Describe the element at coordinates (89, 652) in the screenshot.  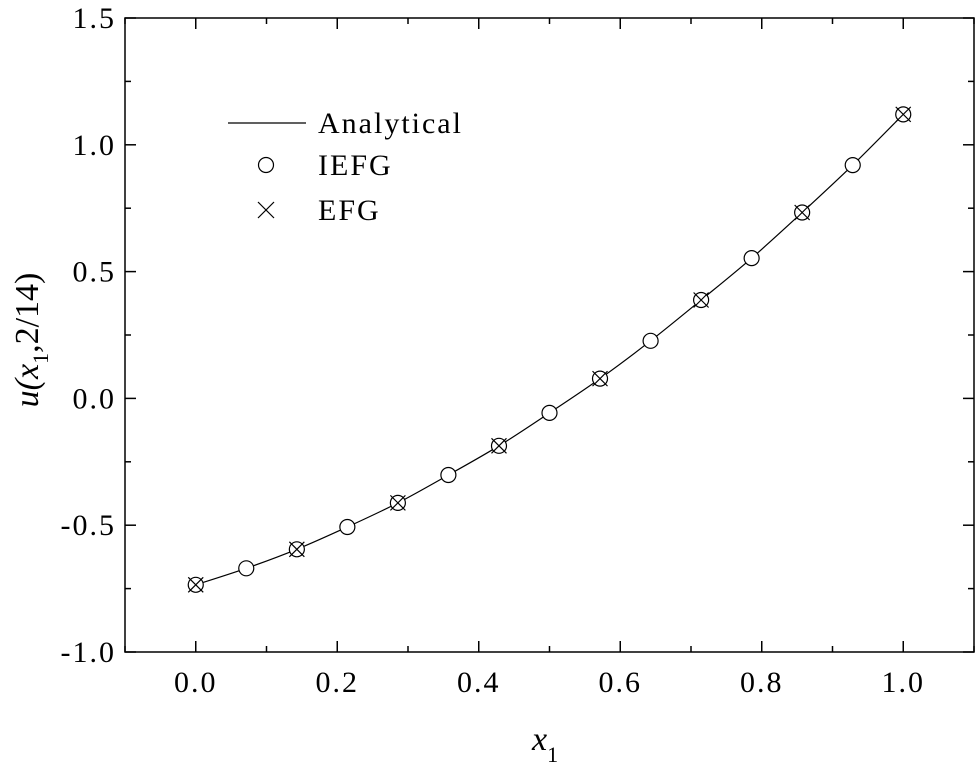
I see `y-tick-label: -1.0` at that location.